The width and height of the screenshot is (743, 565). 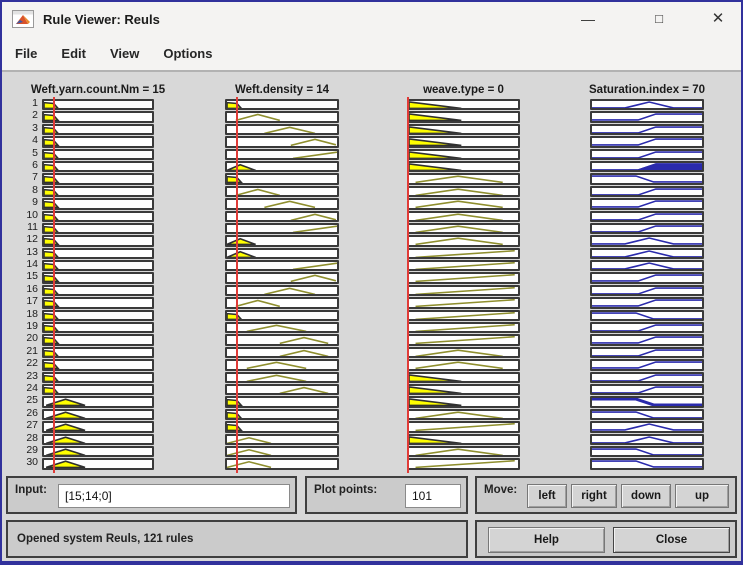 I want to click on rule-number: 19, so click(x=32, y=326).